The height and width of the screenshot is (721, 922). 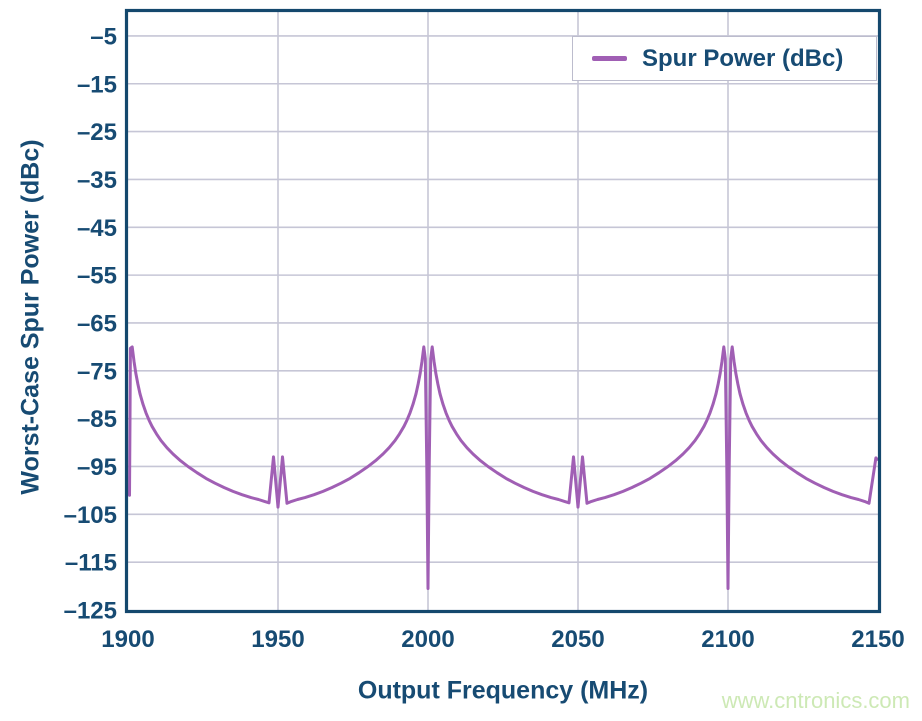 What do you see at coordinates (577, 639) in the screenshot?
I see `x-tick-label: 2050` at bounding box center [577, 639].